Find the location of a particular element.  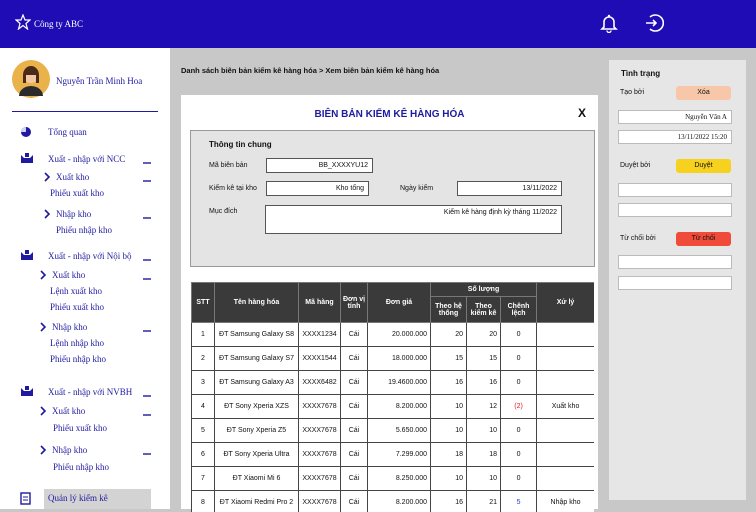

warehouse-field: Kho tổng is located at coordinates (317, 188).